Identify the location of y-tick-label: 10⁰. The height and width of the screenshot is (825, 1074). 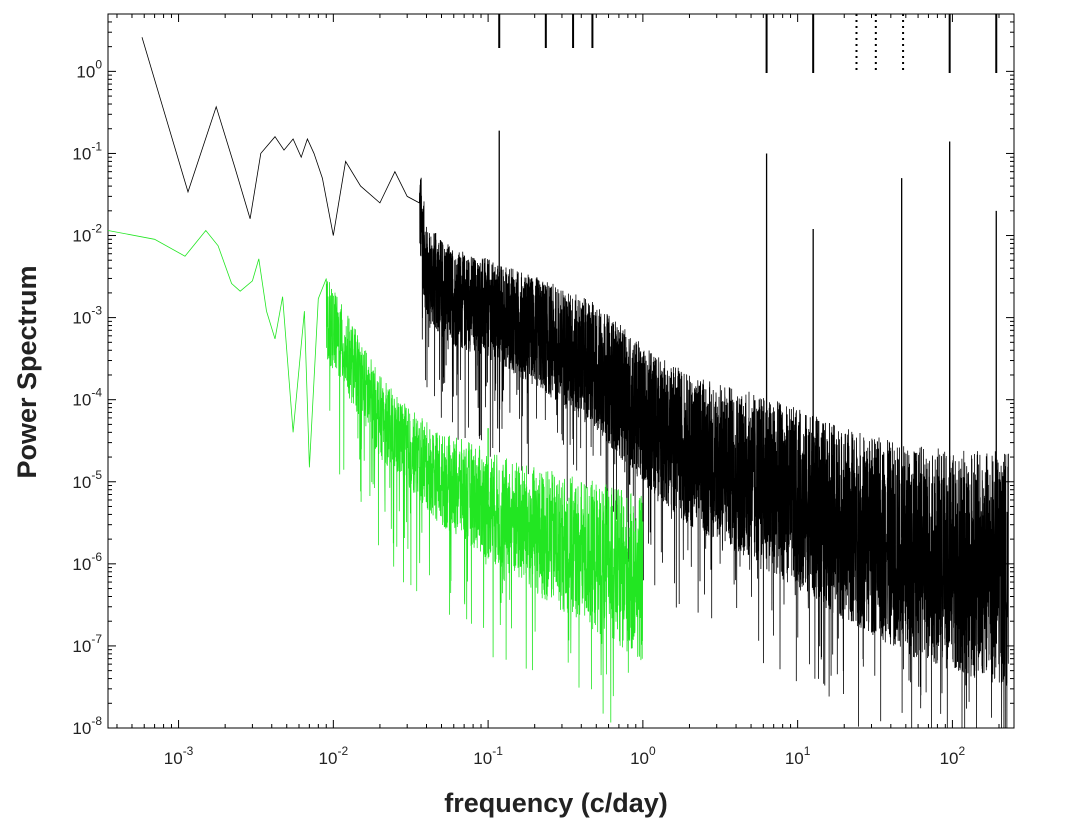
(89, 69).